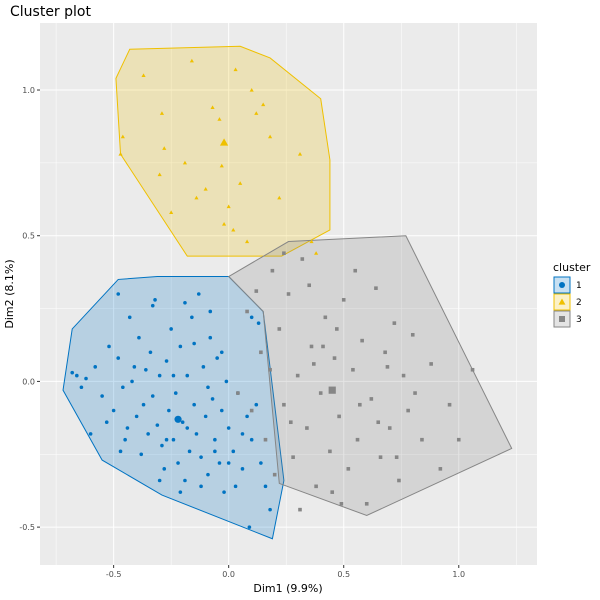 The width and height of the screenshot is (600, 600). What do you see at coordinates (458, 574) in the screenshot?
I see `x-tick-label: 1.0` at bounding box center [458, 574].